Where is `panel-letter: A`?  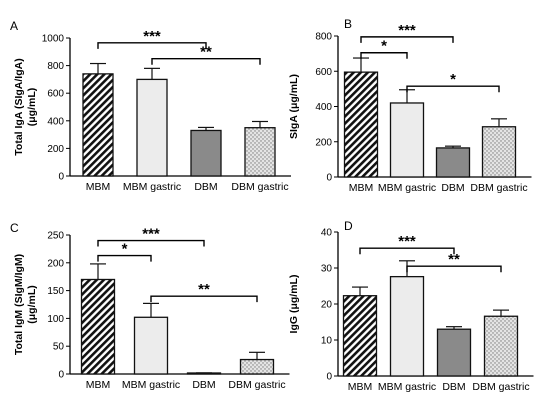 panel-letter: A is located at coordinates (14, 26).